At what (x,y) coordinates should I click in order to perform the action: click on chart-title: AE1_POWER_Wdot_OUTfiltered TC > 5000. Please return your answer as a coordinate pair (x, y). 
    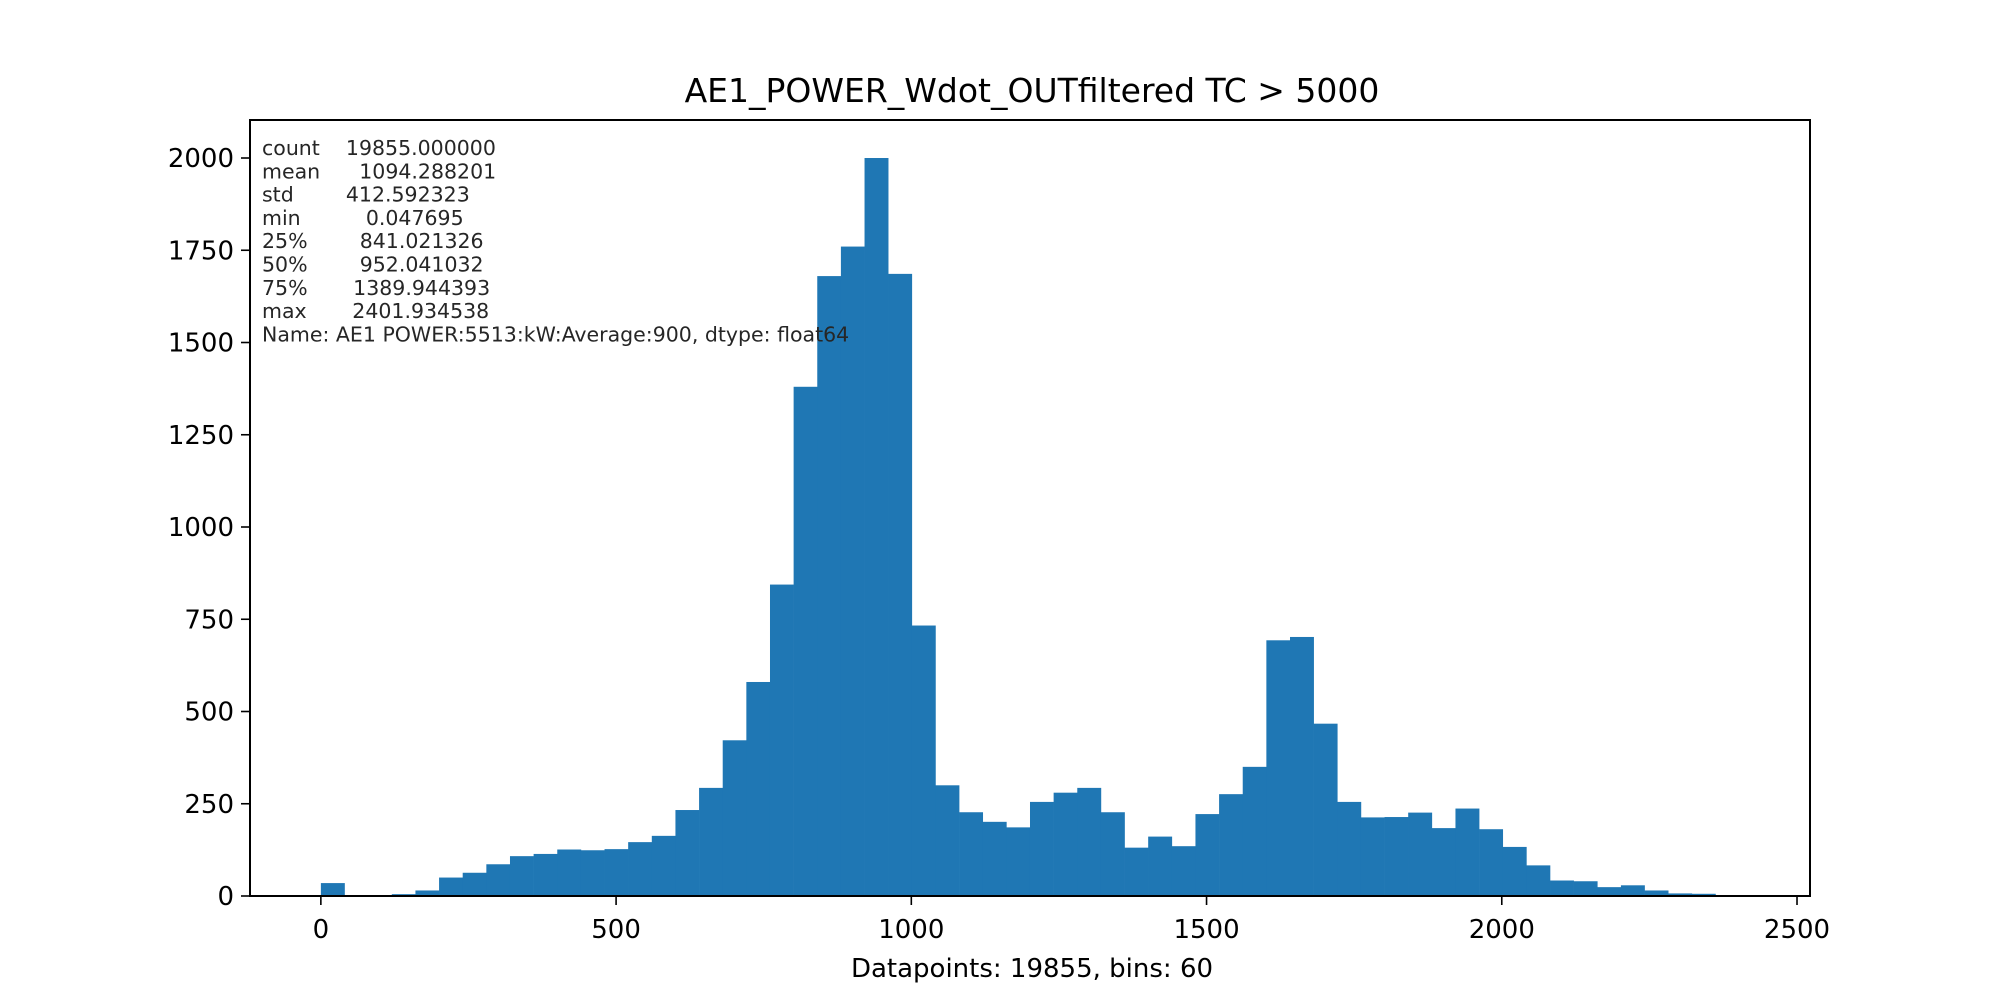
    Looking at the image, I should click on (1032, 90).